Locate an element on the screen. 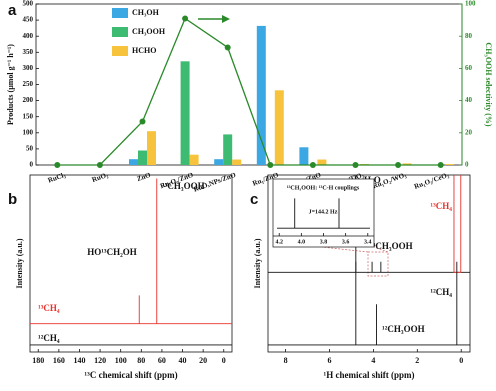 Image resolution: width=496 pixels, height=391 pixels. x-axis-title: ¹H chemical shift (ppm) is located at coordinates (369, 375).